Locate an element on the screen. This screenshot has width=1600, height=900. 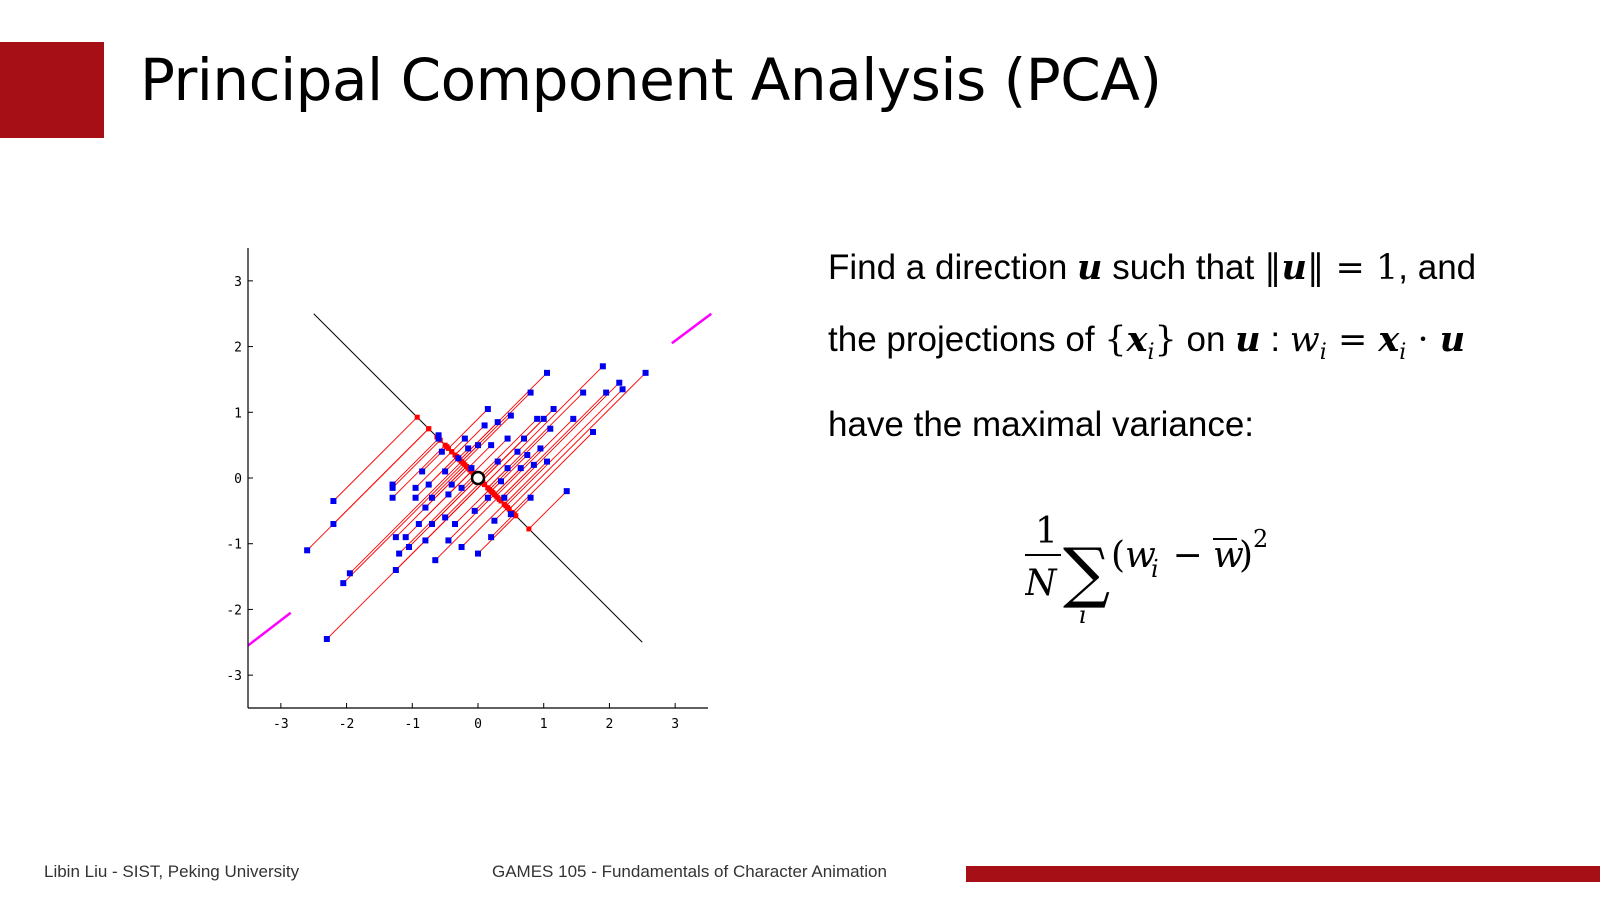
line2-equals: = is located at coordinates (1352, 340).